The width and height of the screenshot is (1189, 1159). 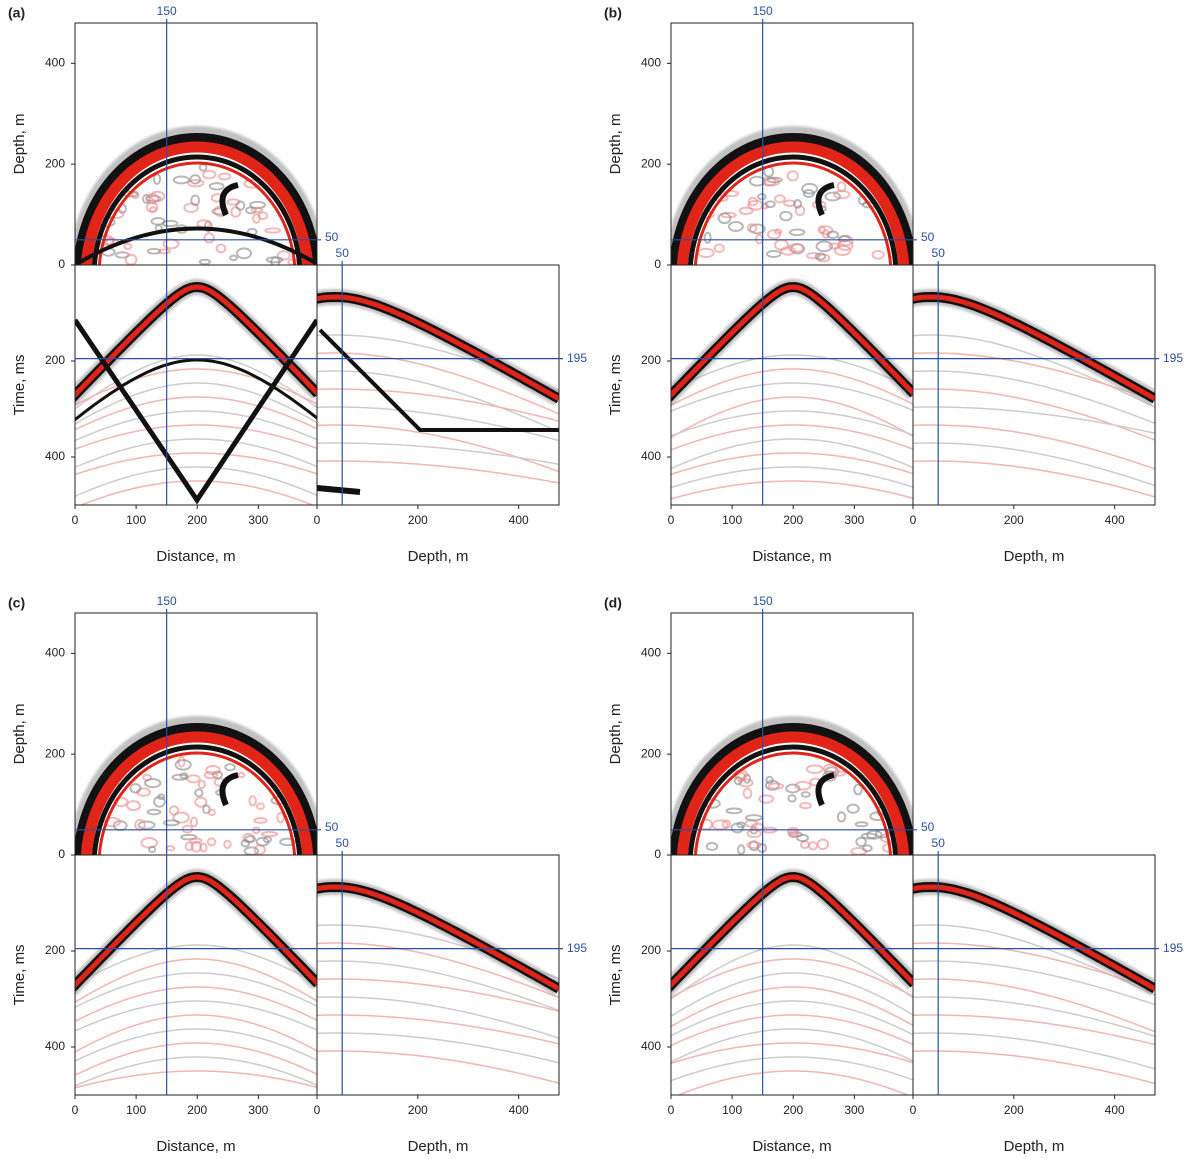 I want to click on x-tick-label: 0, so click(x=671, y=1110).